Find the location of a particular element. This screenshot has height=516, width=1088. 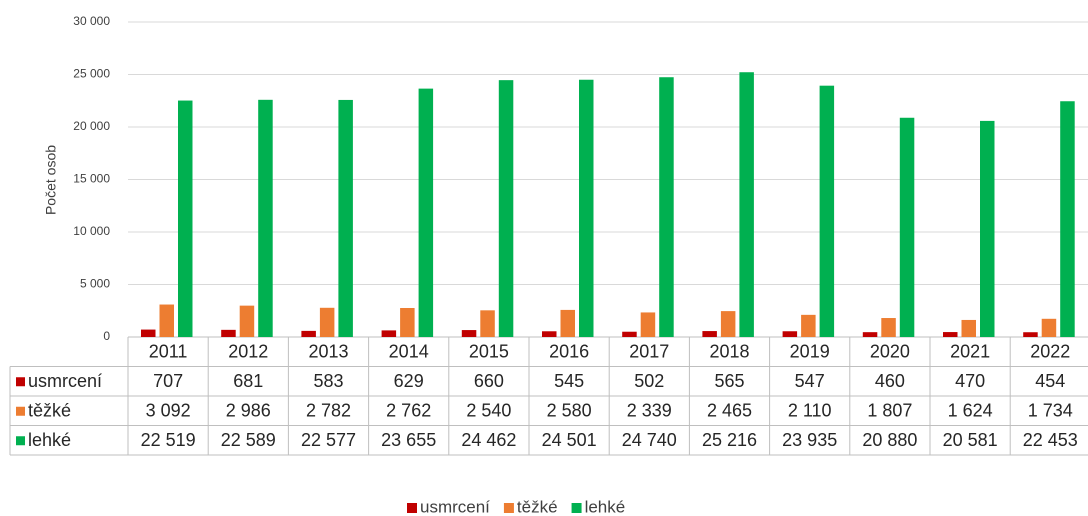

table-value: 460 is located at coordinates (890, 381).